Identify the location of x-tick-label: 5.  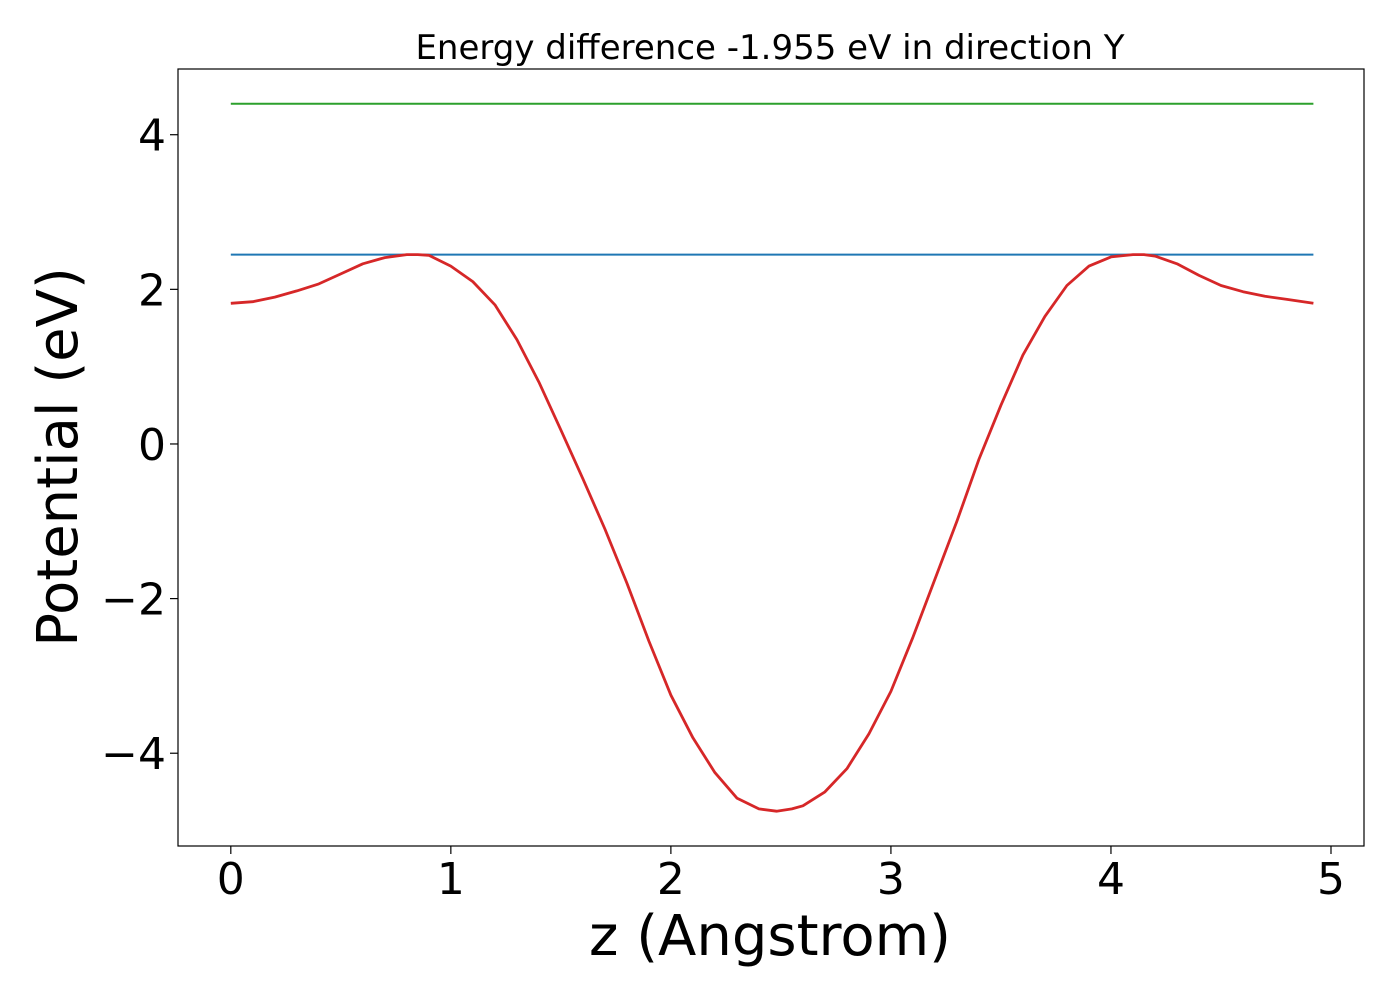
(1331, 879).